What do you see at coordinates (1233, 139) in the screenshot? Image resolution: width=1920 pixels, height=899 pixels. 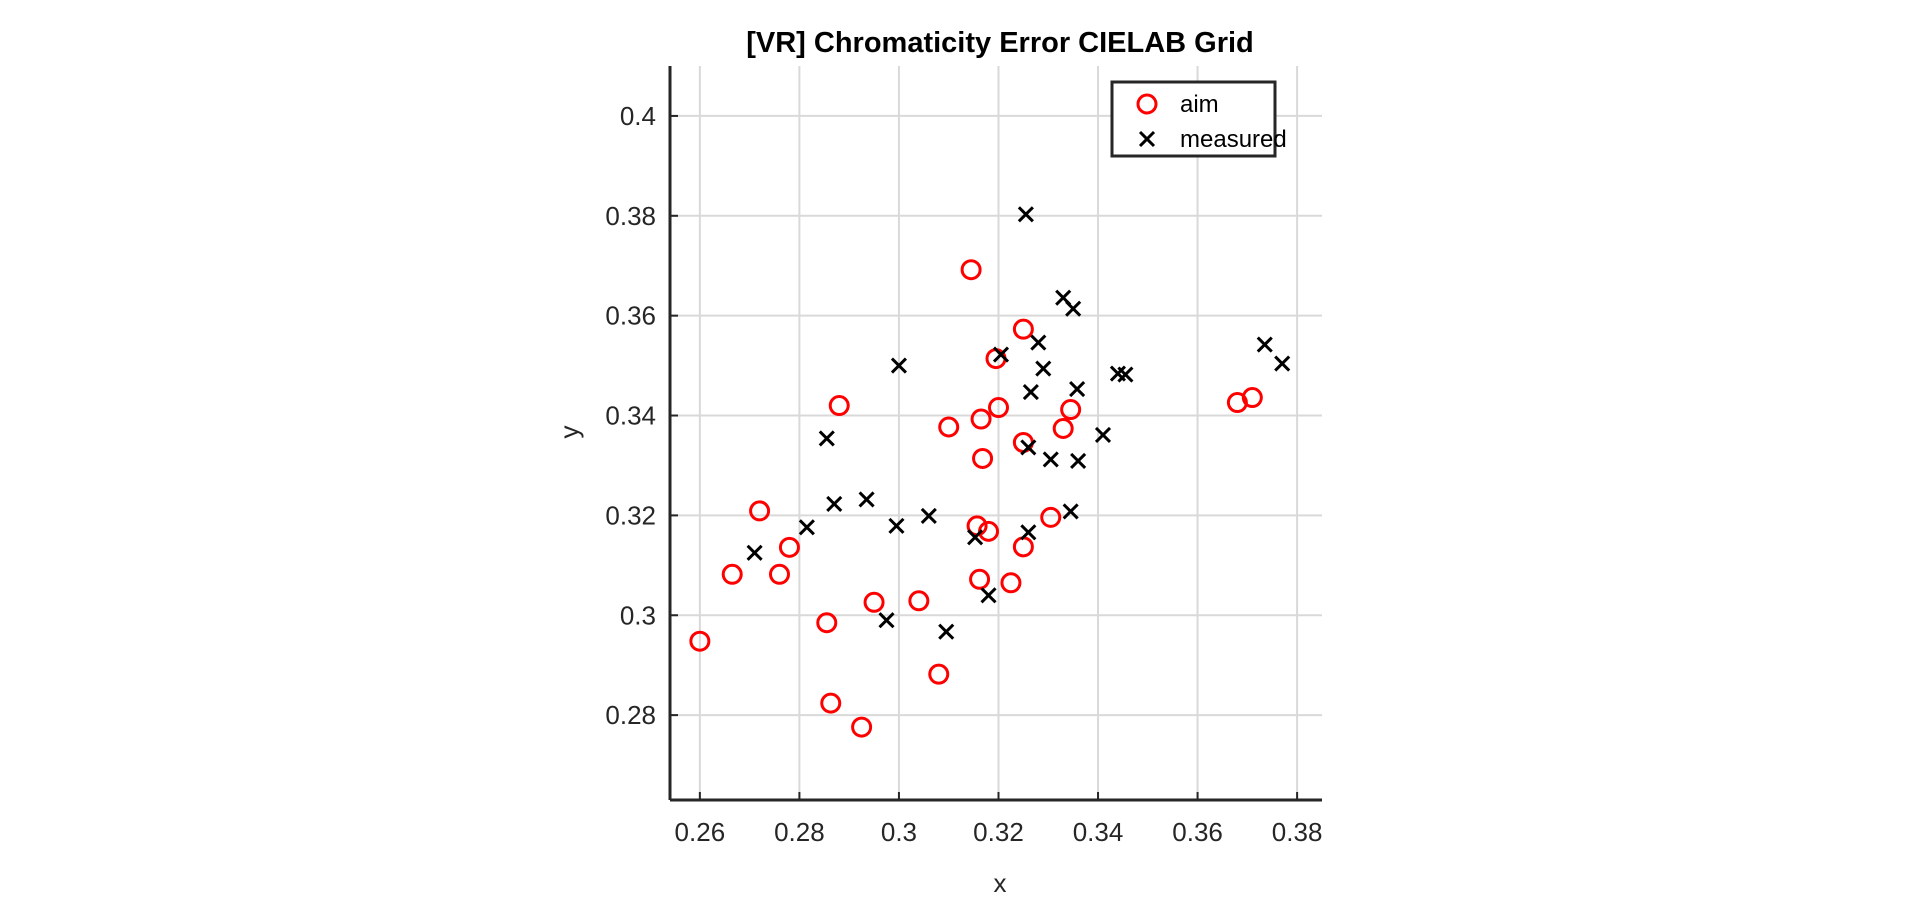 I see `legend-label-measured: measured` at bounding box center [1233, 139].